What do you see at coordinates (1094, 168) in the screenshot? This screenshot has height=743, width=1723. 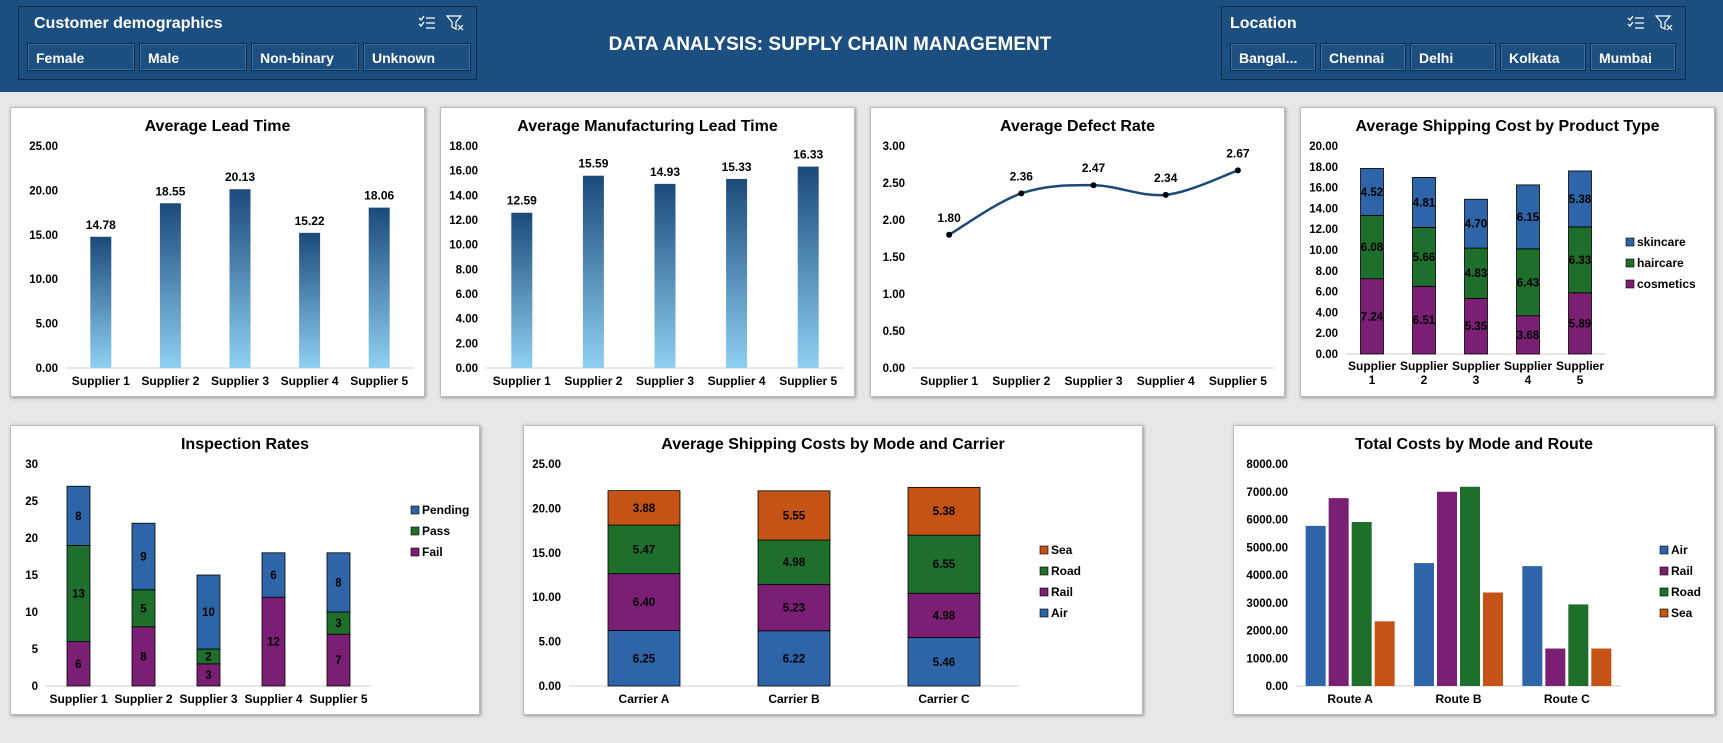 I see `data-label: 2.47` at bounding box center [1094, 168].